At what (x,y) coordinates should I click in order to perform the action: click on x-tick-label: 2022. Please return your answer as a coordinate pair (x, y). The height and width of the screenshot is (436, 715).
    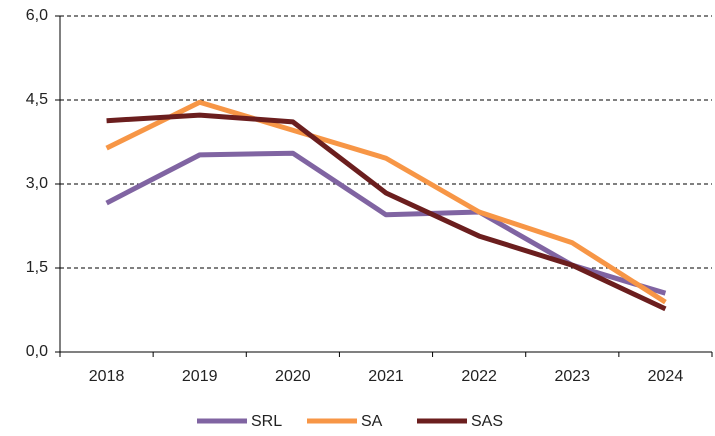
    Looking at the image, I should click on (479, 376).